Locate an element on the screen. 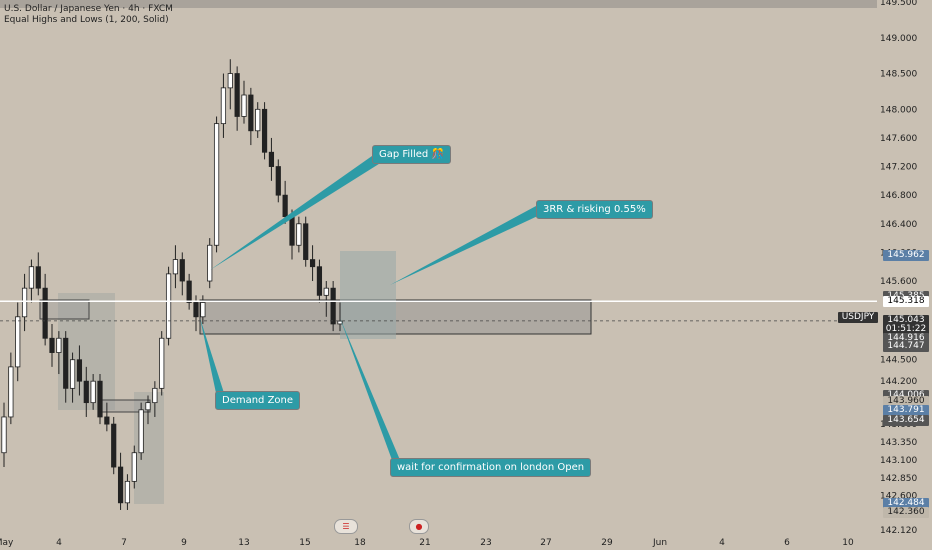 This screenshot has width=932, height=550. price-axis-bg is located at coordinates (904, 275).